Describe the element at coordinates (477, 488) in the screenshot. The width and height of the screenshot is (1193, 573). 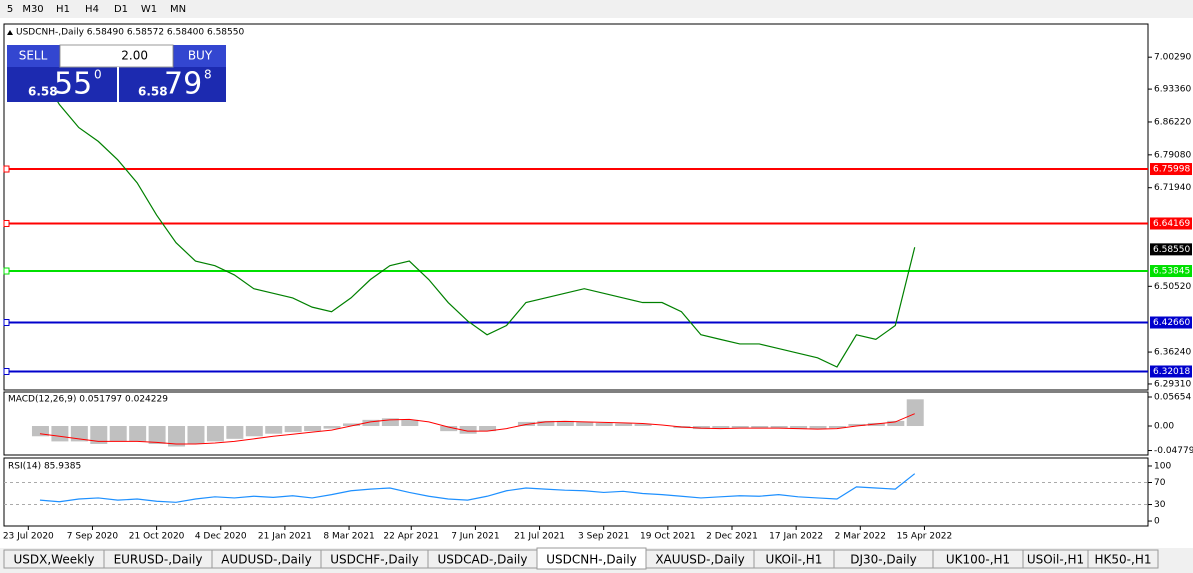
I see `series-line` at that location.